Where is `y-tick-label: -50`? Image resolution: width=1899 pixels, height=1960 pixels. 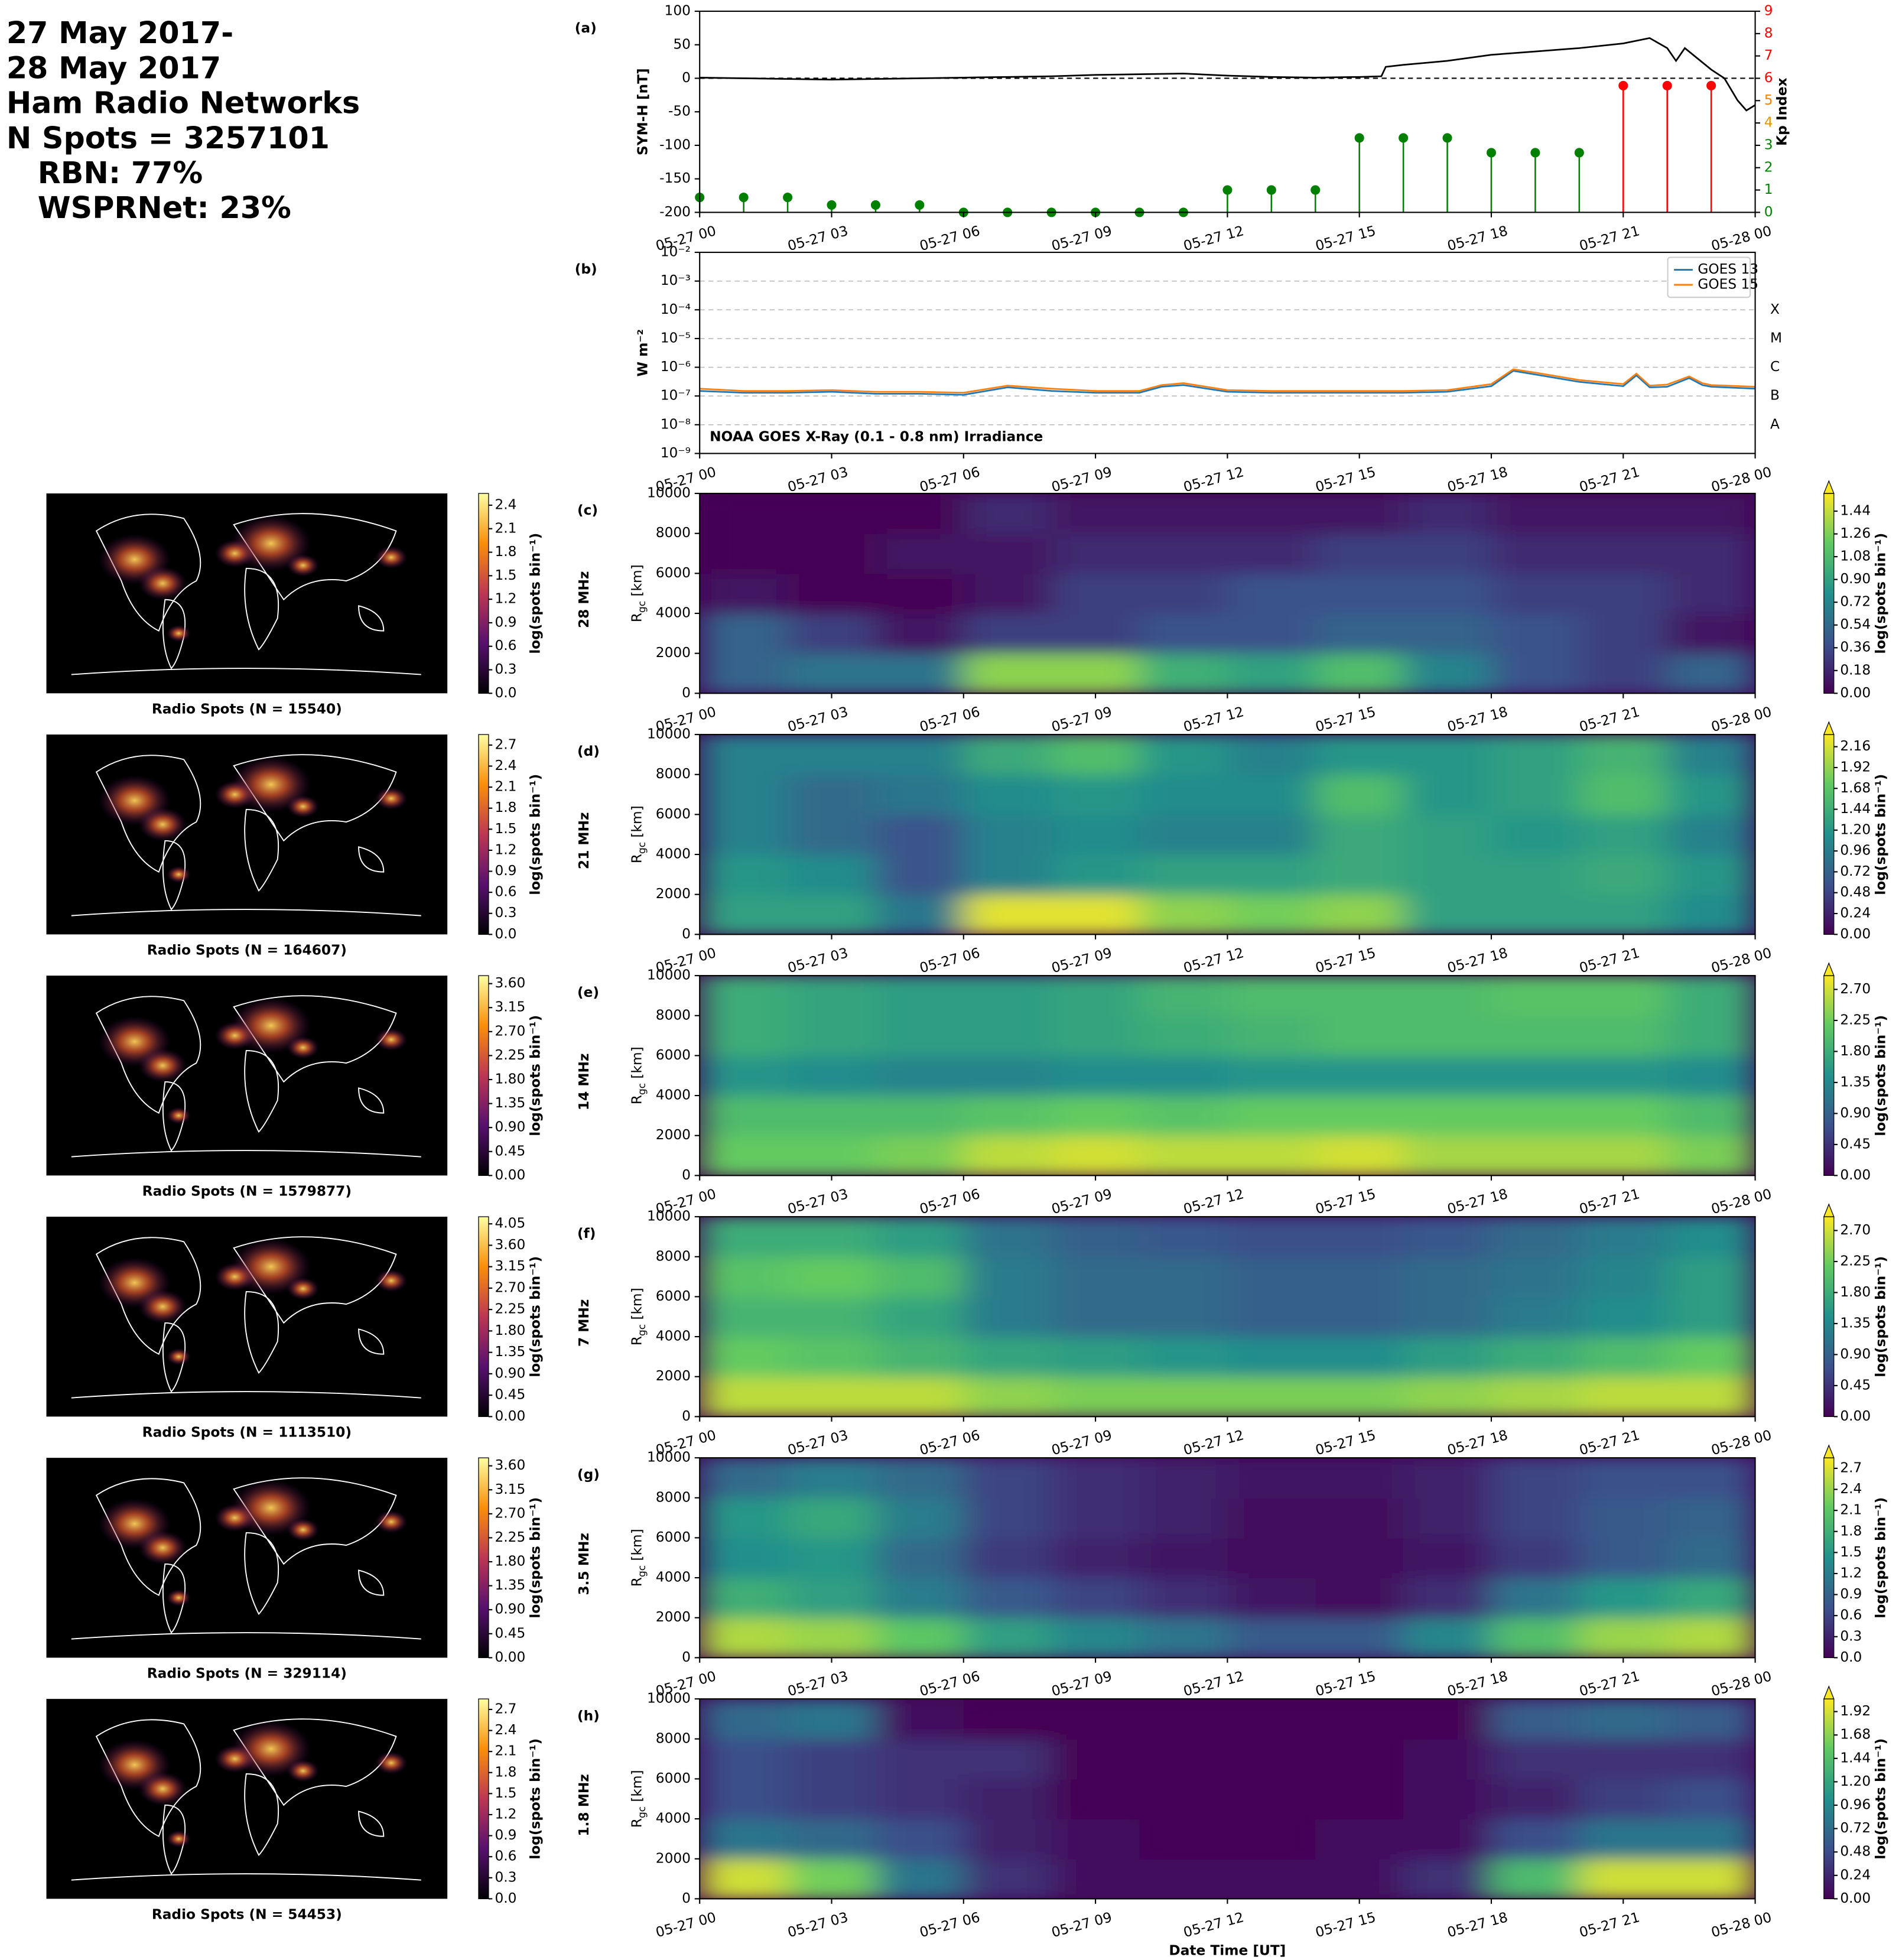
y-tick-label: -50 is located at coordinates (679, 111).